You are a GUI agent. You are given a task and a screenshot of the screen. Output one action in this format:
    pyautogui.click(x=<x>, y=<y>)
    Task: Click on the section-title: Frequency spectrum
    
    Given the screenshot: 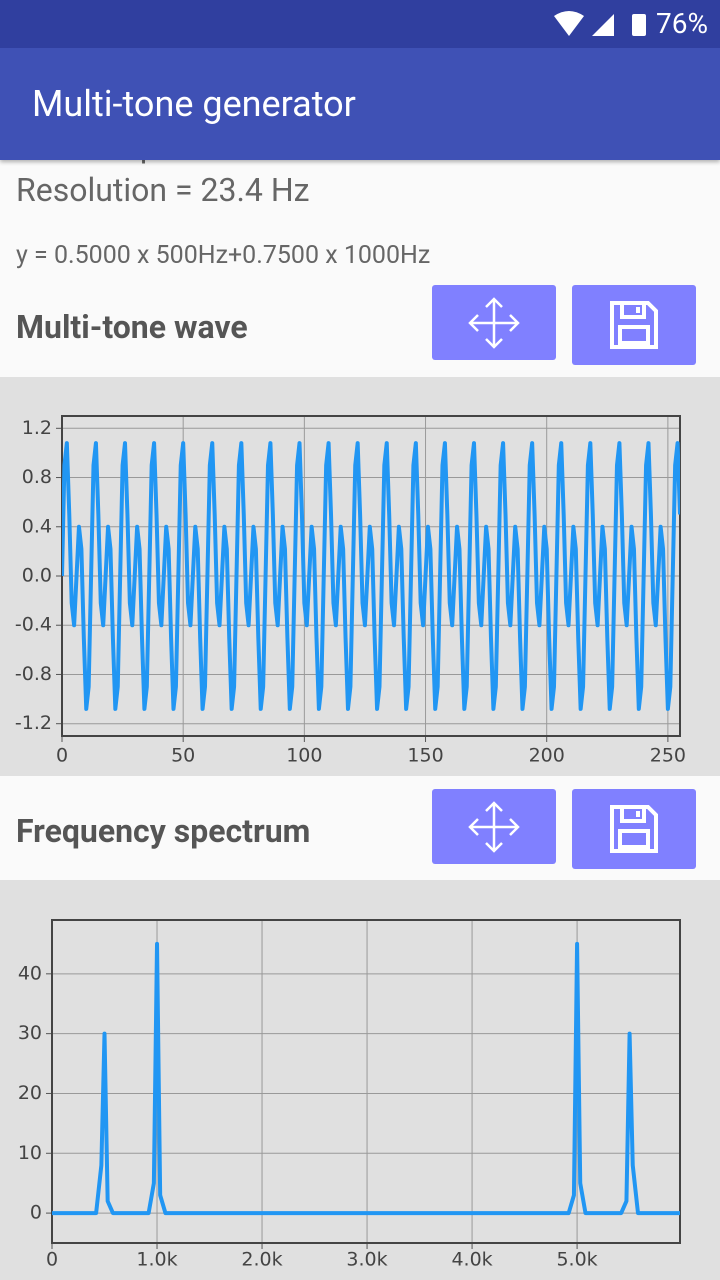 What is the action you would take?
    pyautogui.click(x=163, y=831)
    